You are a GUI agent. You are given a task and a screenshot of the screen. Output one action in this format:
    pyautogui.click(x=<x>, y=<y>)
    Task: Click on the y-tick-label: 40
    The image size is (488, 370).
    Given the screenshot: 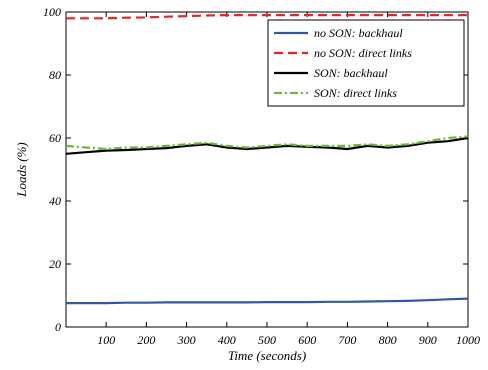 What is the action you would take?
    pyautogui.click(x=55, y=201)
    